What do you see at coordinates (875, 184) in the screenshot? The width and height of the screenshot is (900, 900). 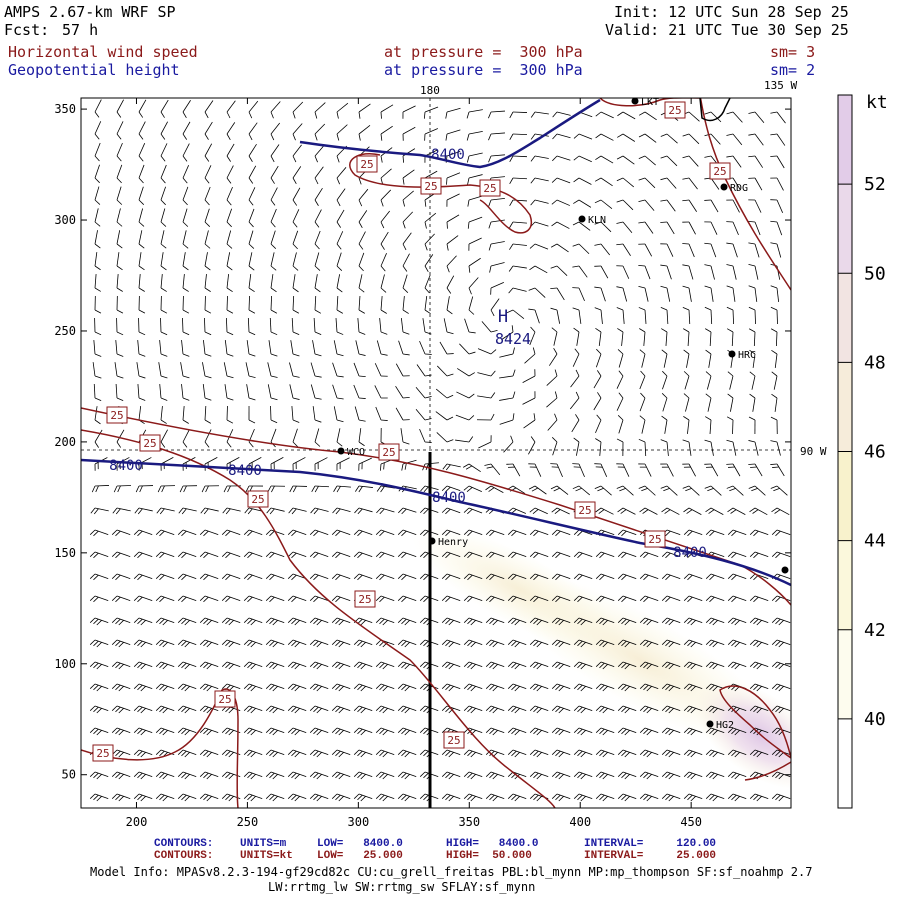 I see `colorbar-label: 52` at bounding box center [875, 184].